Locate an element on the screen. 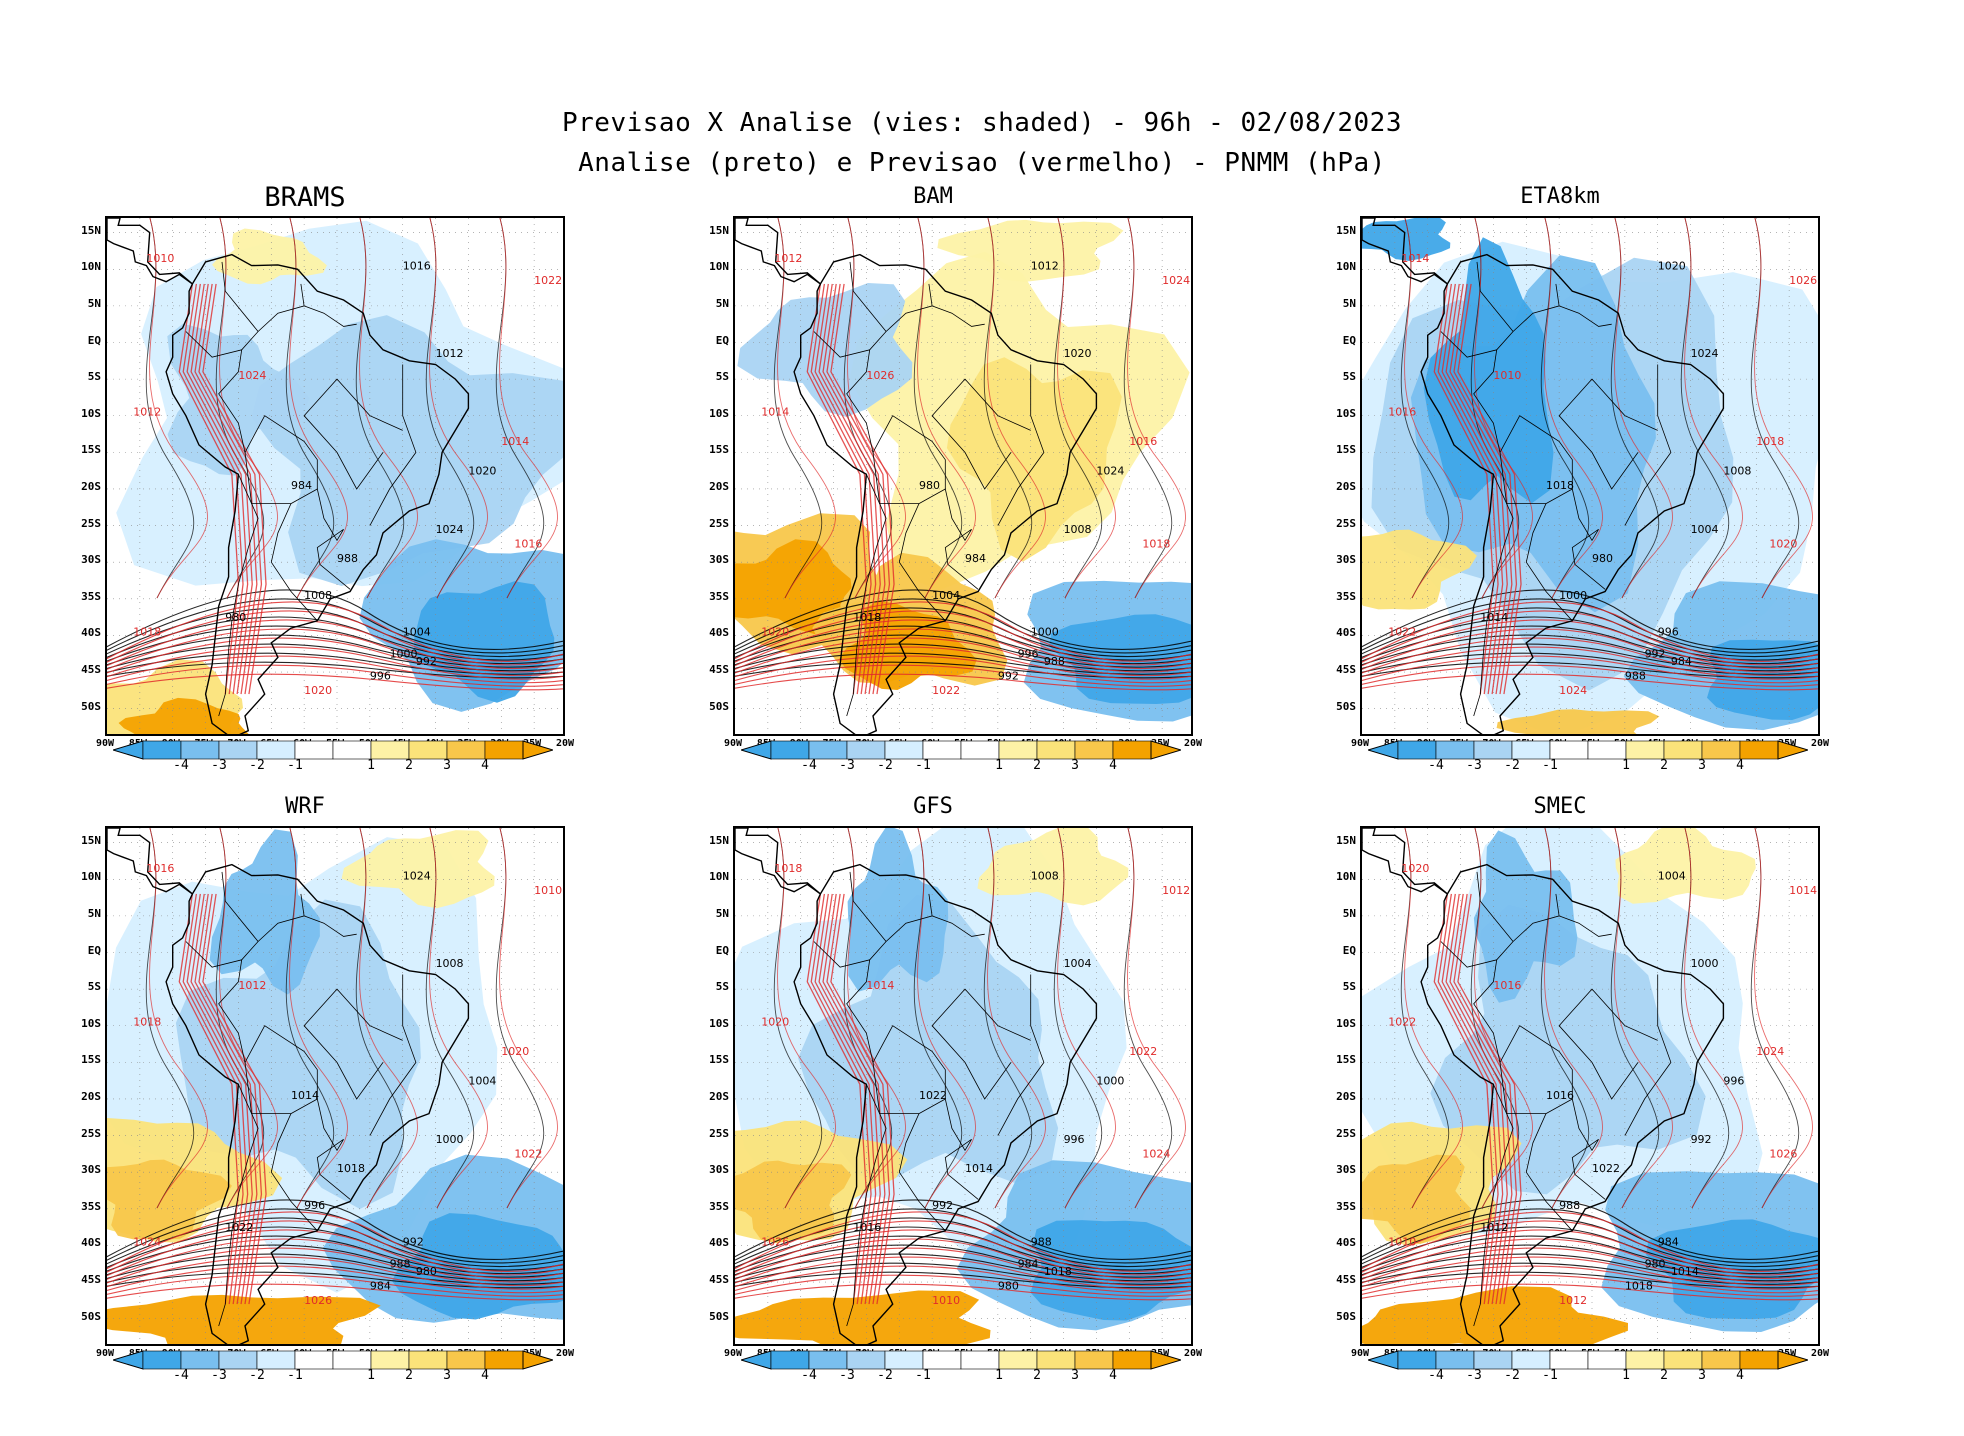 The width and height of the screenshot is (1964, 1436). analysis-contour-label: 1000 is located at coordinates (1573, 595).